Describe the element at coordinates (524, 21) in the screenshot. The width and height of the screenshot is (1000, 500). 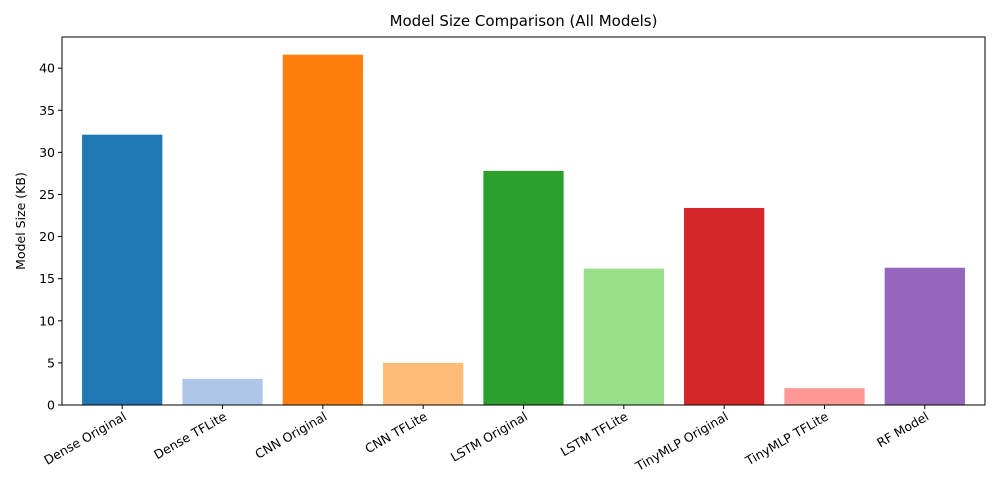
I see `chart-title: Model Size Comparison (All Models)` at that location.